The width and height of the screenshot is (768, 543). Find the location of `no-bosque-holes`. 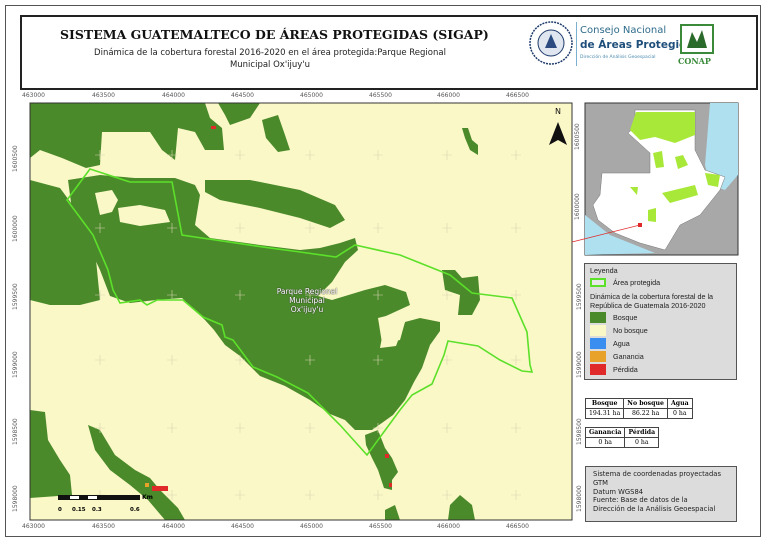

no-bosque-holes is located at coordinates (250, 266).